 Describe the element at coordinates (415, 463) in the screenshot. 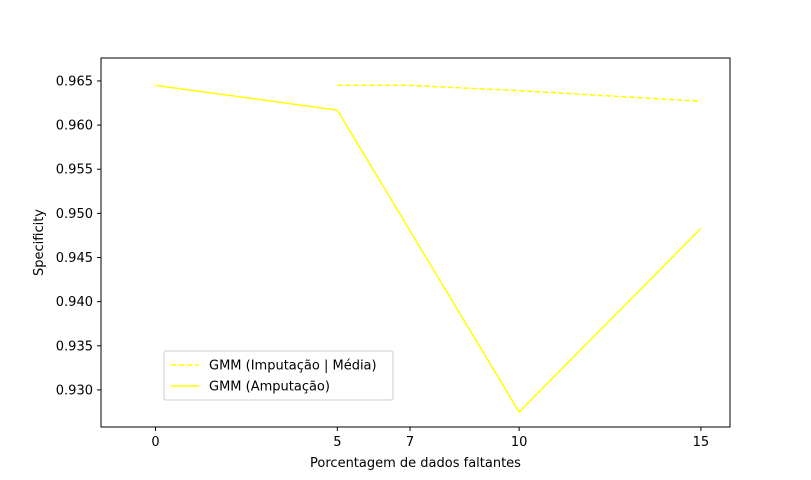

I see `x-axis-label: Porcentagem de dados faltantes` at that location.